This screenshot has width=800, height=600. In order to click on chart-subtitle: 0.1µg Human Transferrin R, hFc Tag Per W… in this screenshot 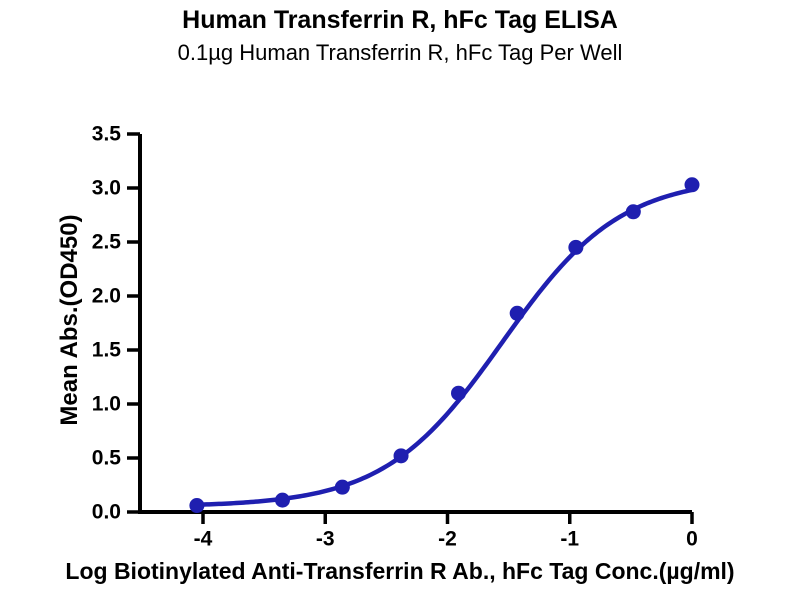, I will do `click(400, 52)`.